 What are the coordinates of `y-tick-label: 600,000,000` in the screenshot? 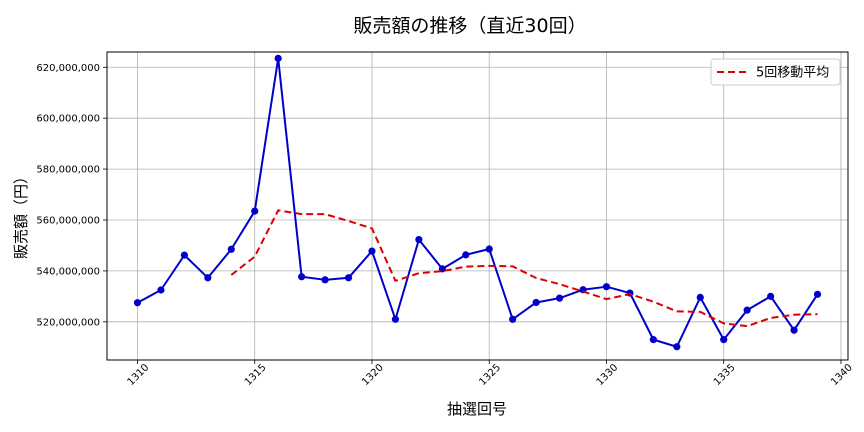 It's located at (68, 119).